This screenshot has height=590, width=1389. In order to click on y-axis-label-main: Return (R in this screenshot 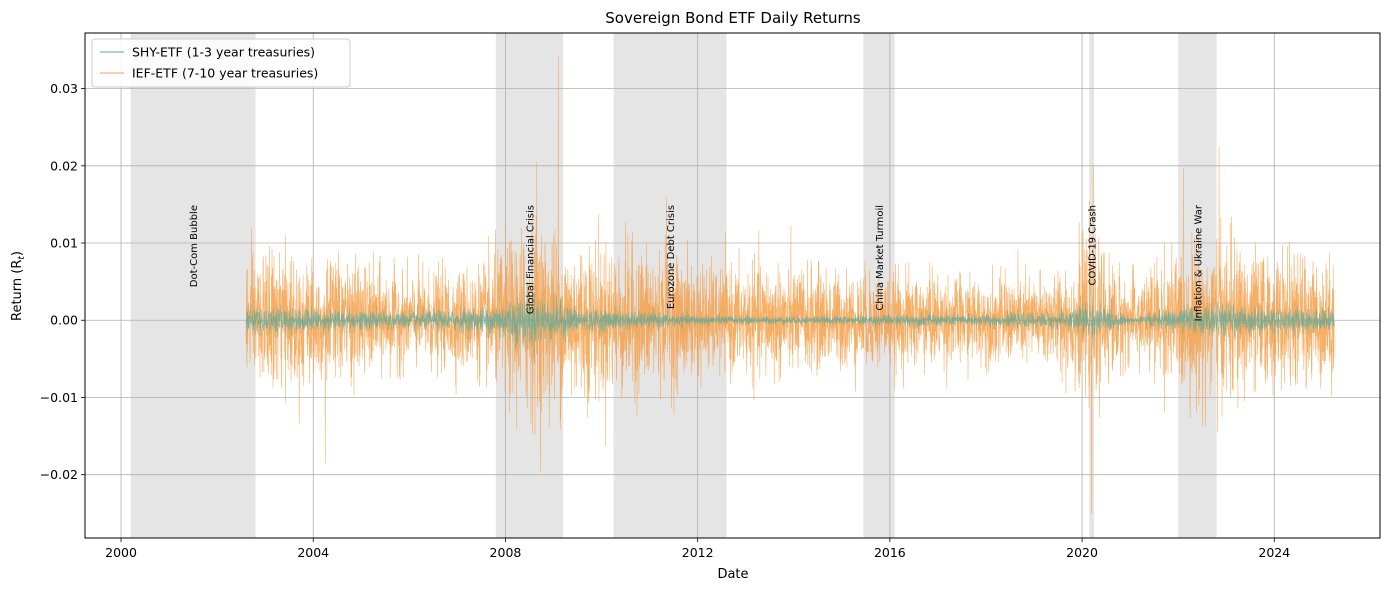, I will do `click(17, 290)`.